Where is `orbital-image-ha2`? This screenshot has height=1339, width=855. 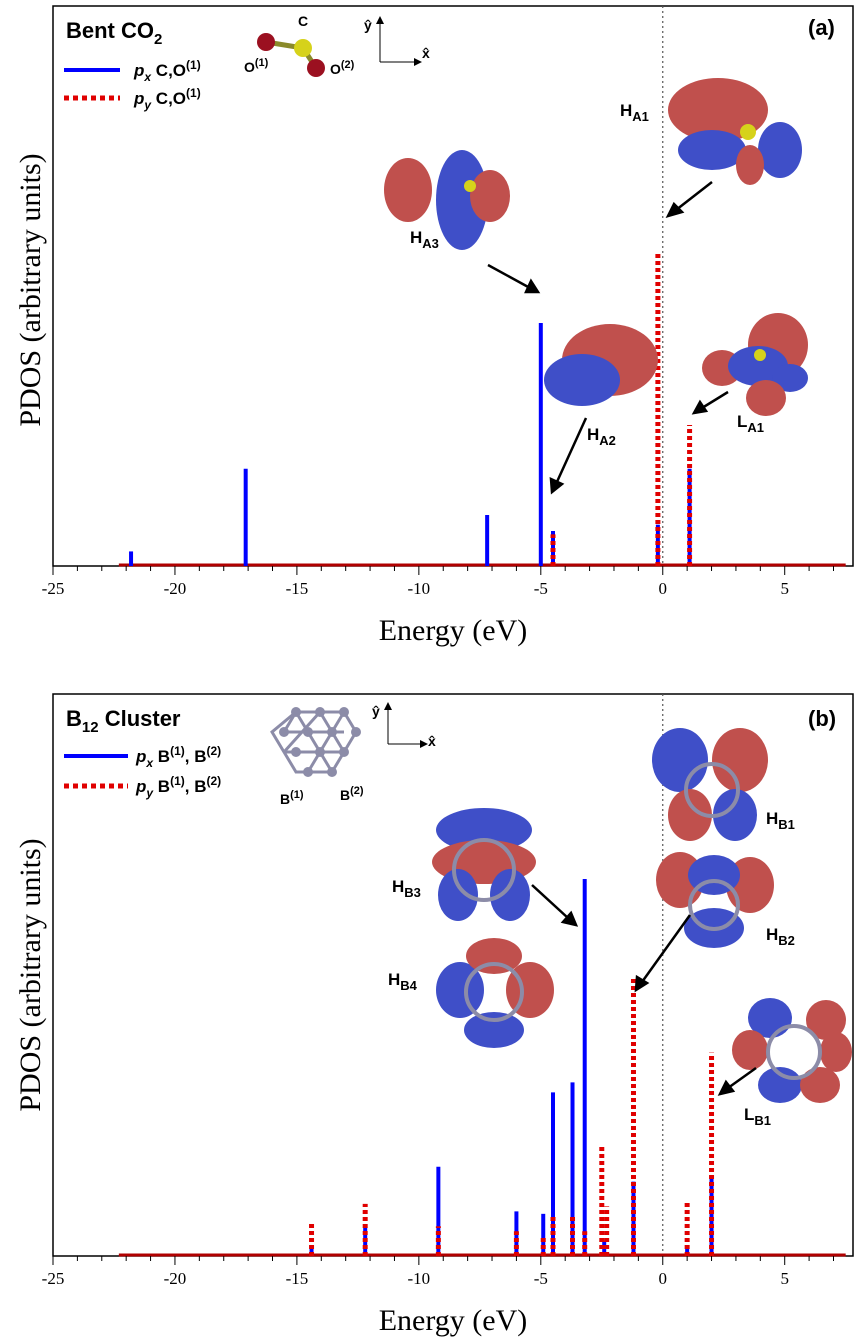 orbital-image-ha2 is located at coordinates (601, 365).